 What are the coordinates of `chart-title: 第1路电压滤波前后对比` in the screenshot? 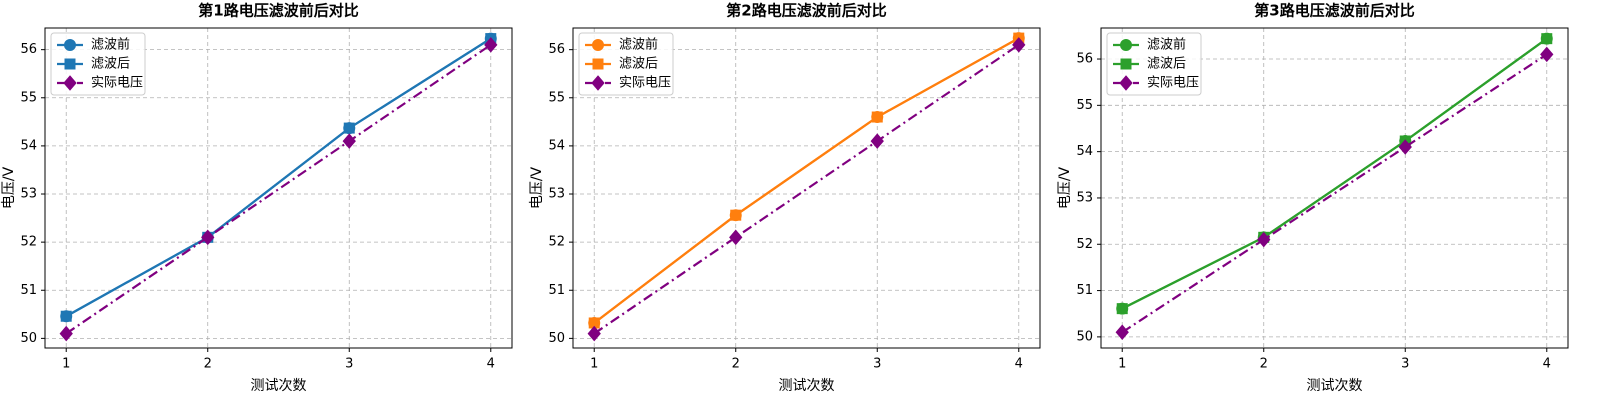 It's located at (278, 11).